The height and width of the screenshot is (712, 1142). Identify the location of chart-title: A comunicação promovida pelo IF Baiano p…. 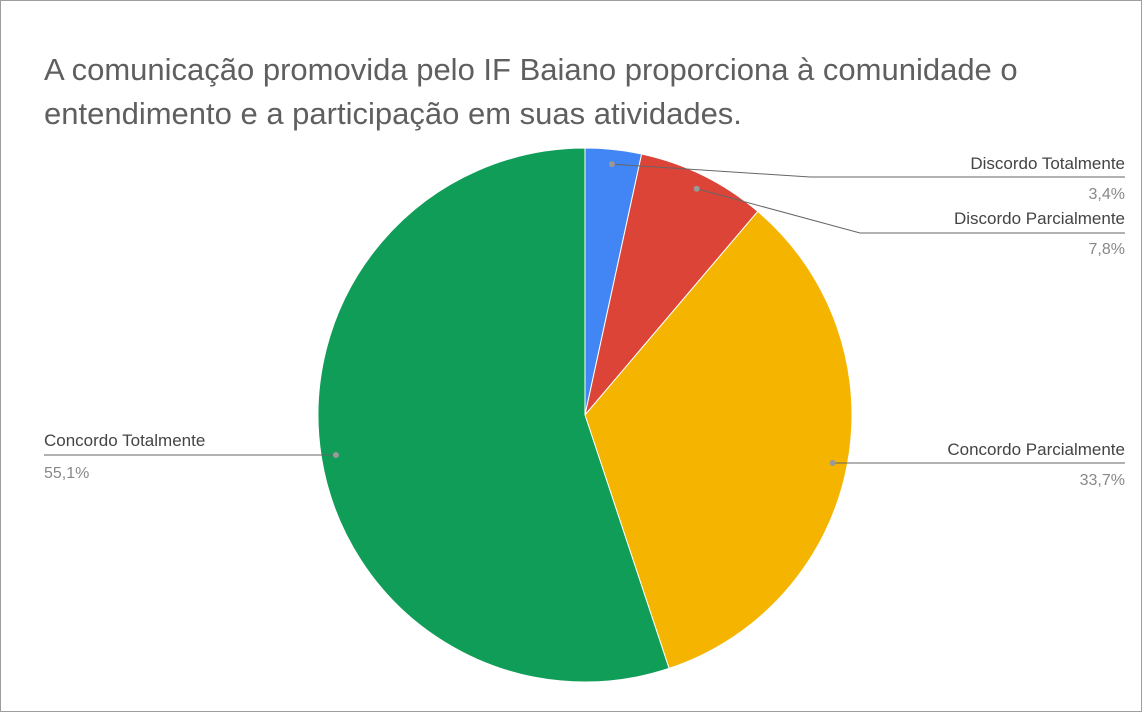
(535, 91).